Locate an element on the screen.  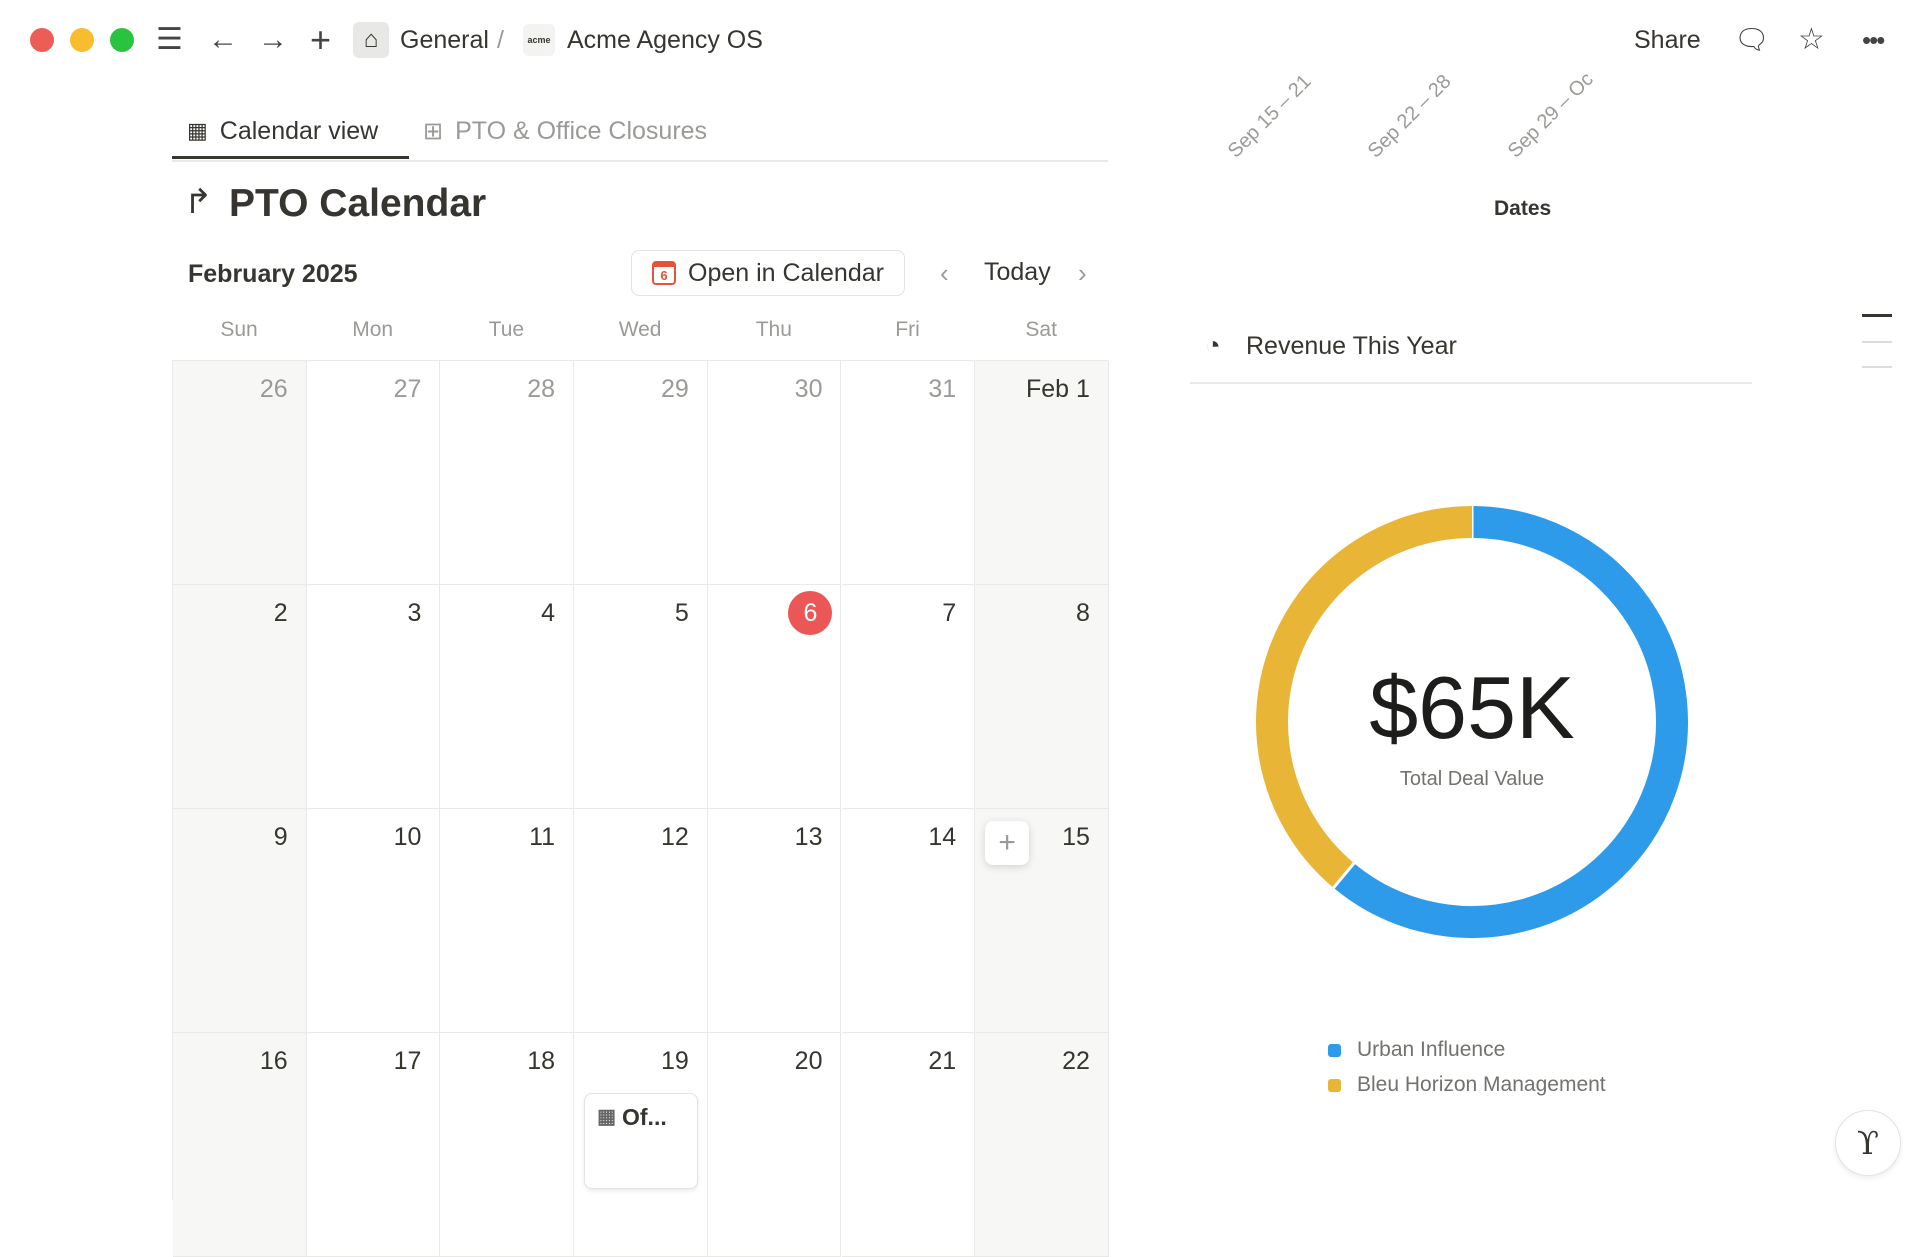
home-icon: ⌂ is located at coordinates (371, 40).